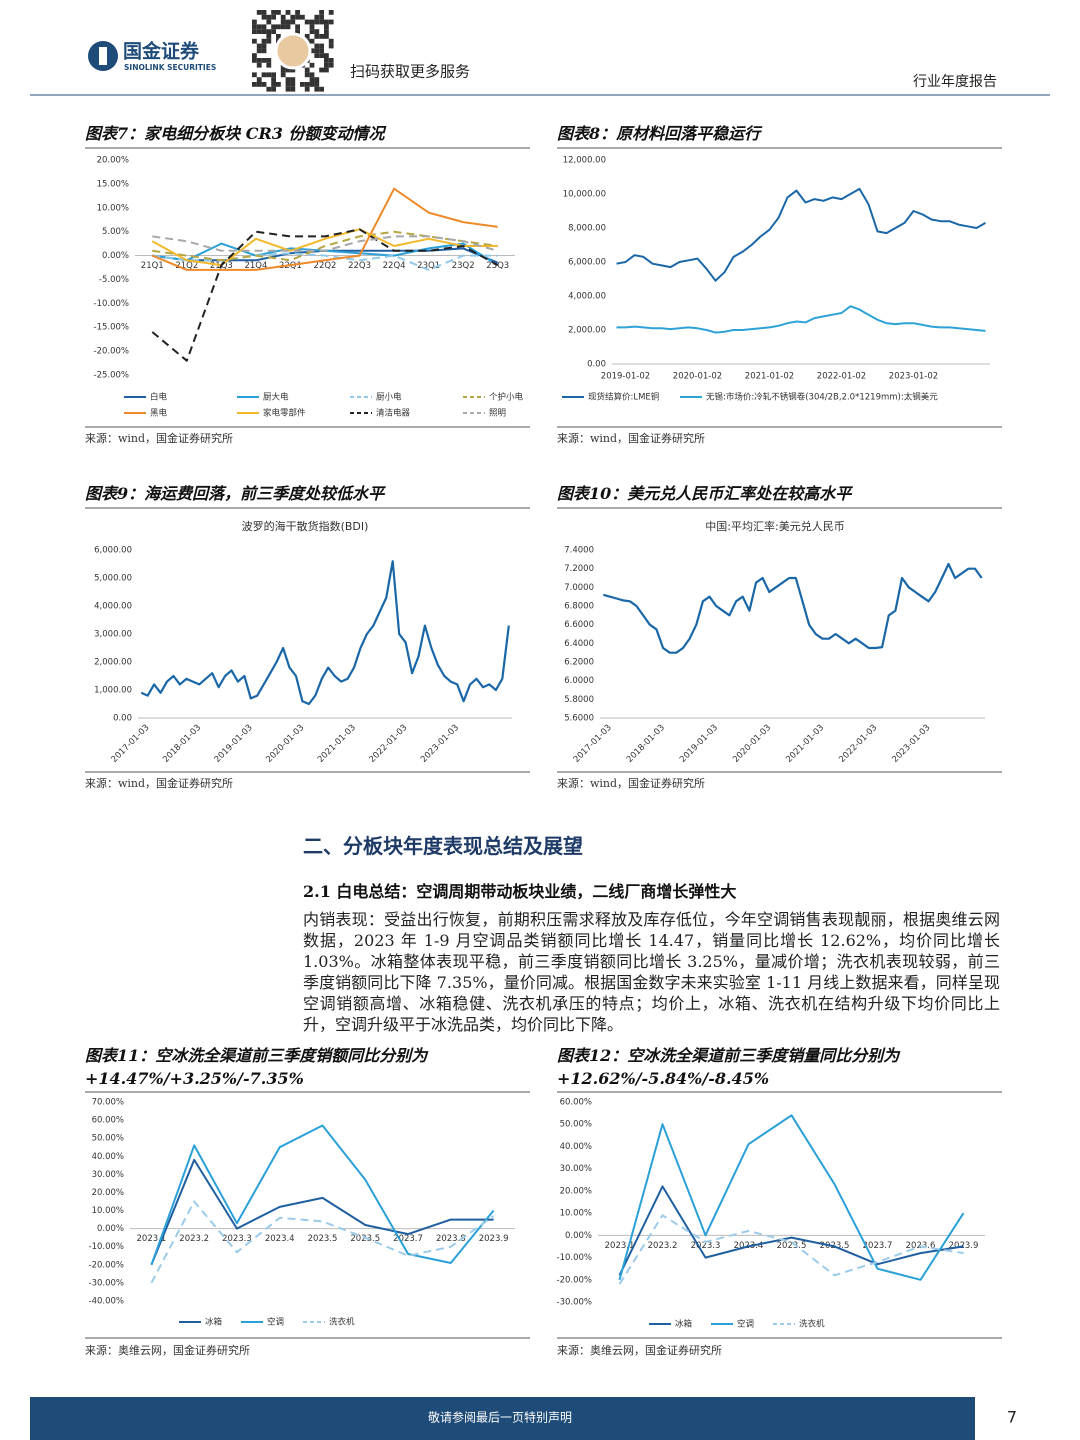 The height and width of the screenshot is (1440, 1080). Describe the element at coordinates (576, 1169) in the screenshot. I see `y-tick-label: 30.00%` at that location.